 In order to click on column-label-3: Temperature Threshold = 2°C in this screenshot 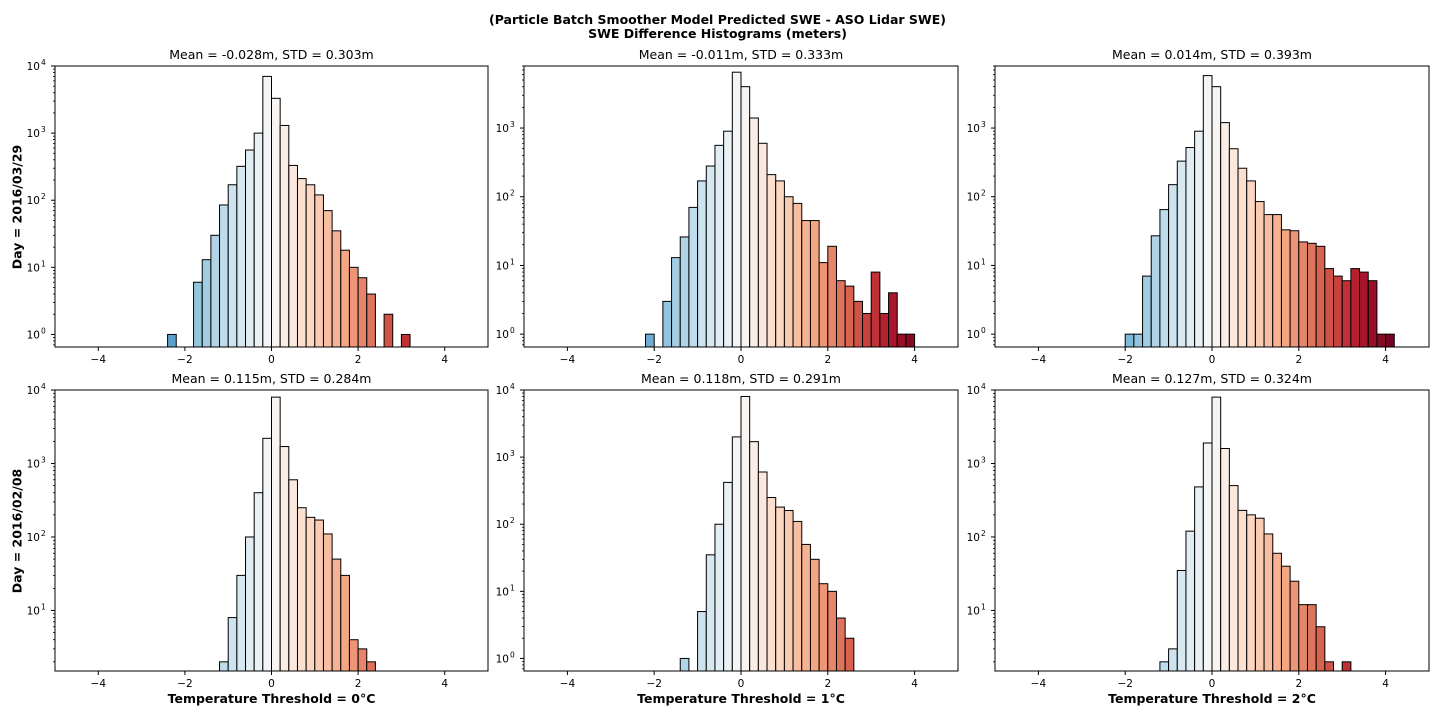, I will do `click(1212, 698)`.